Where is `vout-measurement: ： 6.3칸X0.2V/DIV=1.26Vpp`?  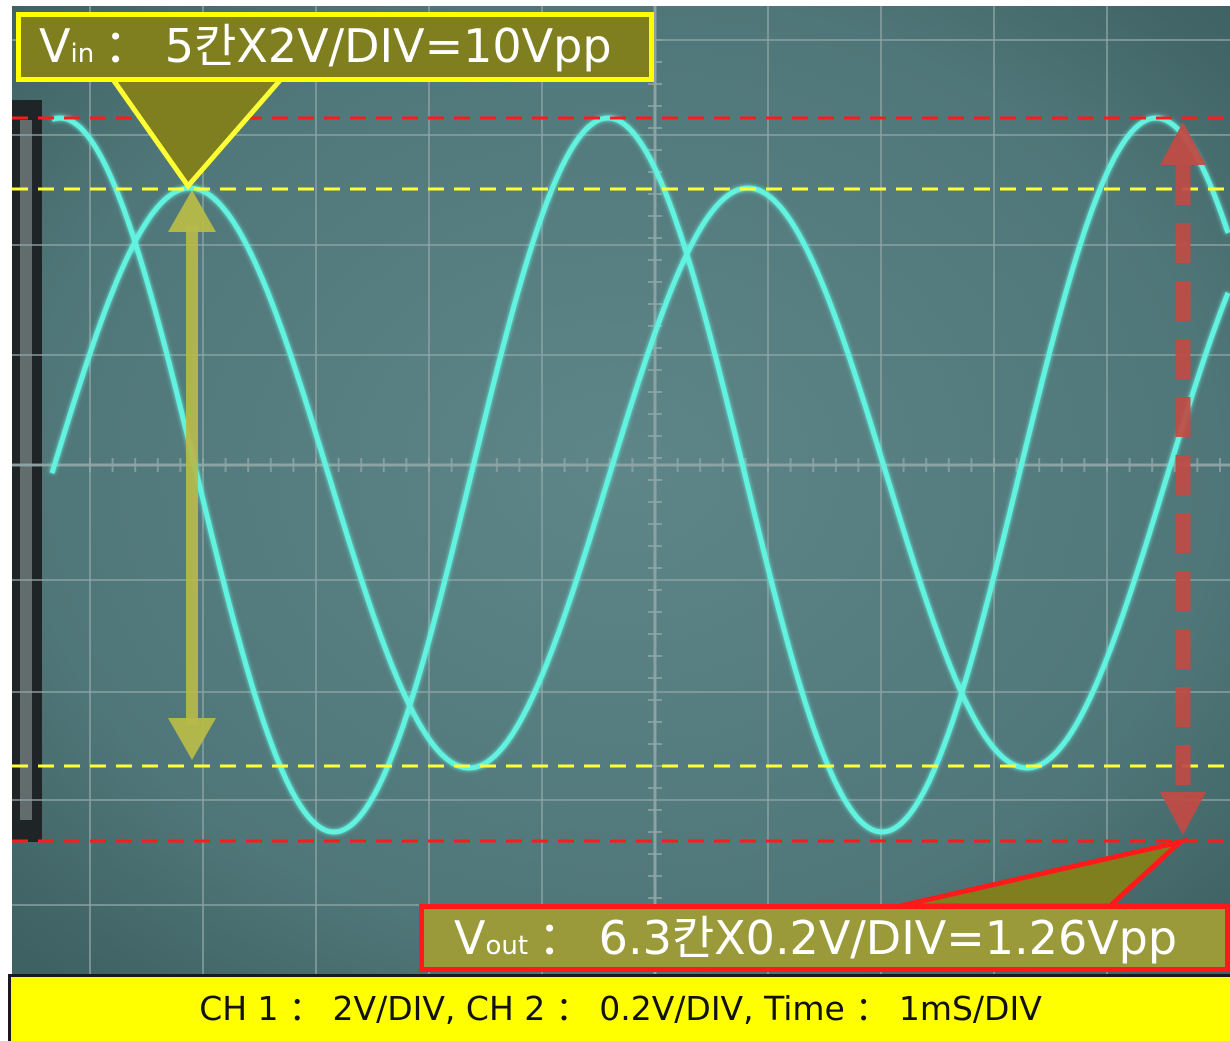 vout-measurement: ： 6.3칸X0.2V/DIV=1.26Vpp is located at coordinates (858, 938).